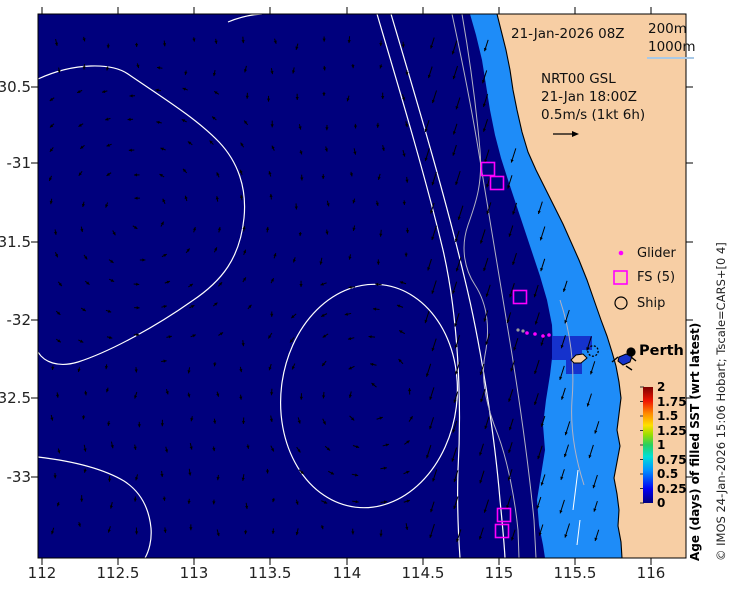 This screenshot has width=740, height=592. I want to click on x-tick-label: 112, so click(42, 573).